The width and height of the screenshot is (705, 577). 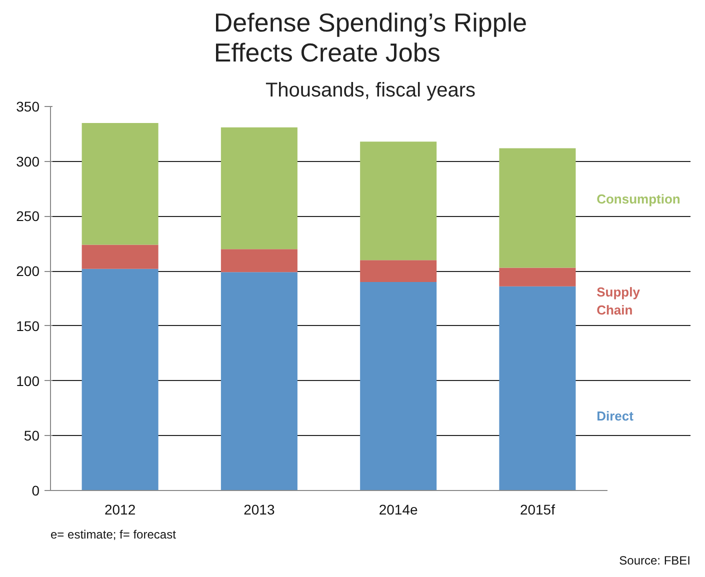 I want to click on y-tick-label: 300, so click(x=28, y=161).